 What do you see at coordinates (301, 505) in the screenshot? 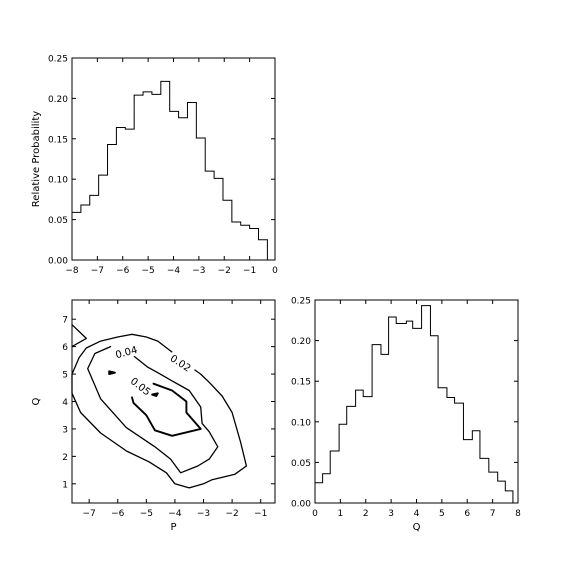
I see `q-histogram-y-tick-label: 0.00` at bounding box center [301, 505].